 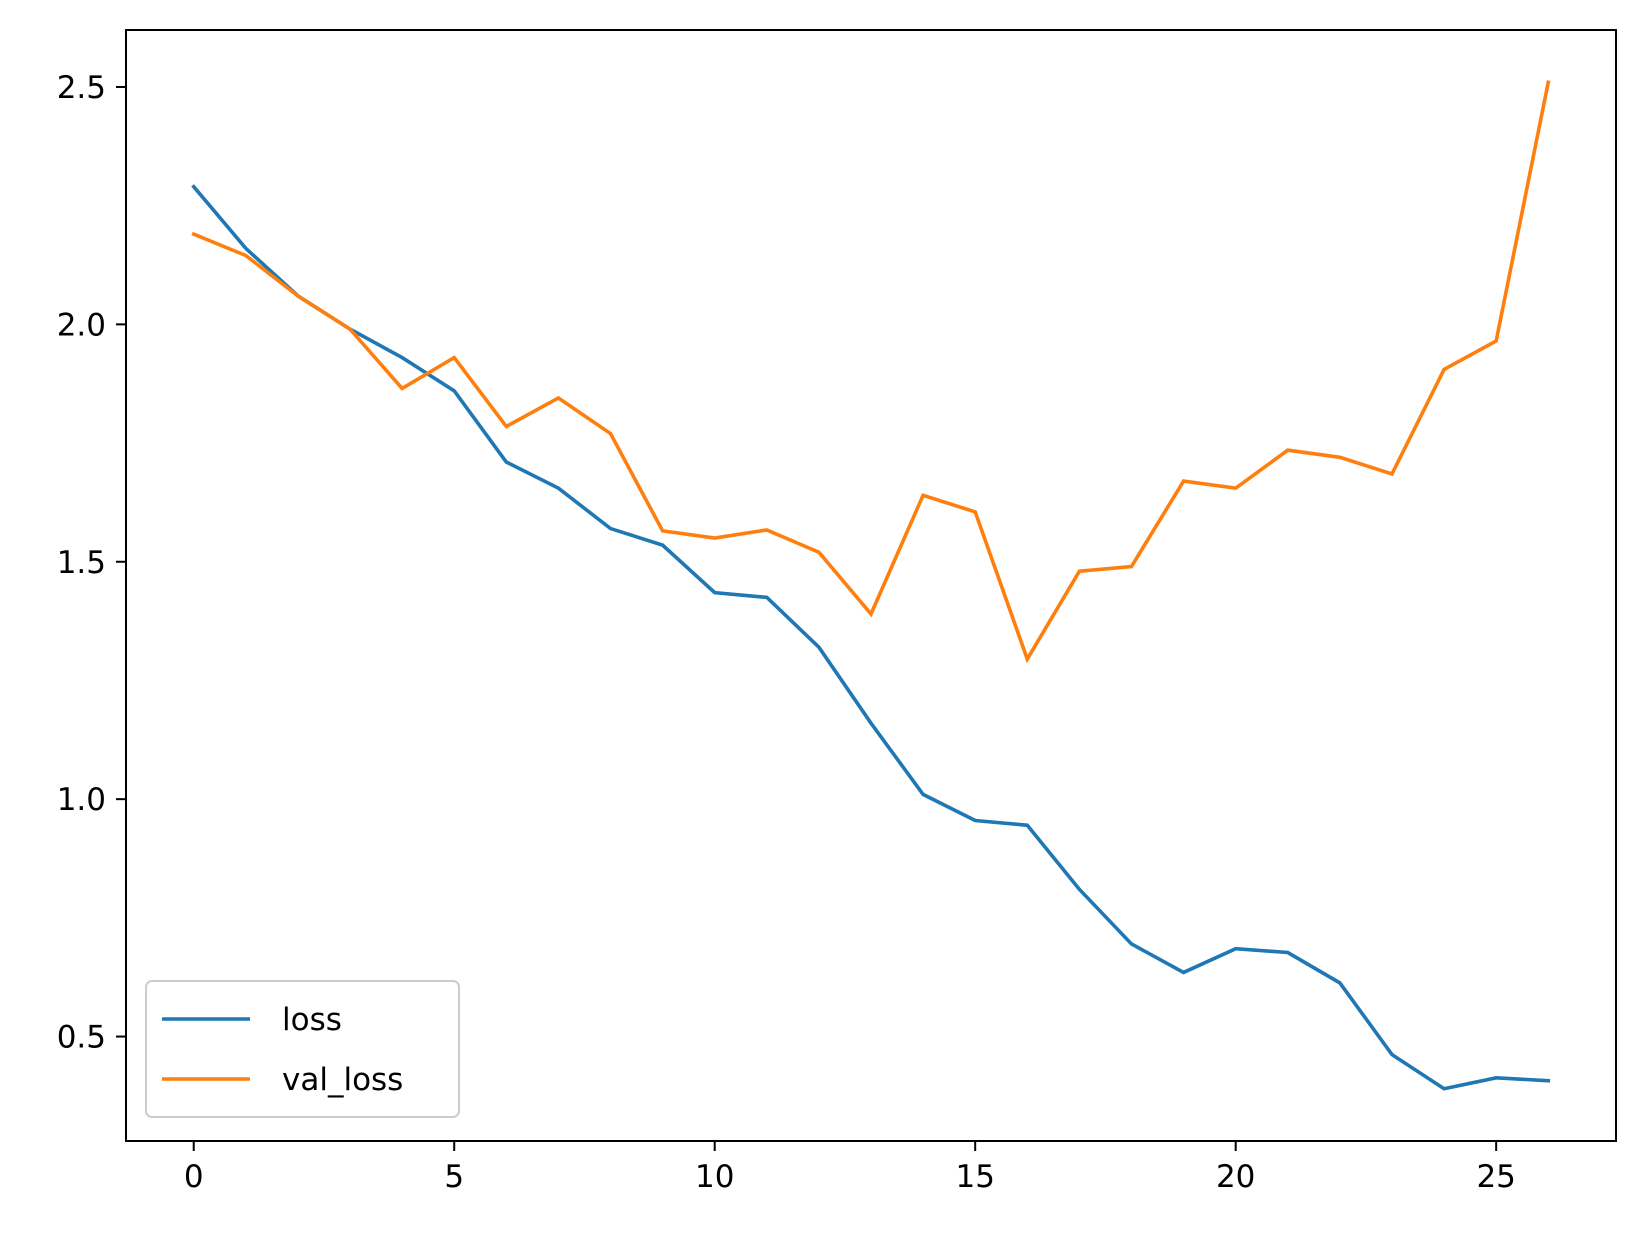 What do you see at coordinates (454, 1177) in the screenshot?
I see `x-tick-label: 5` at bounding box center [454, 1177].